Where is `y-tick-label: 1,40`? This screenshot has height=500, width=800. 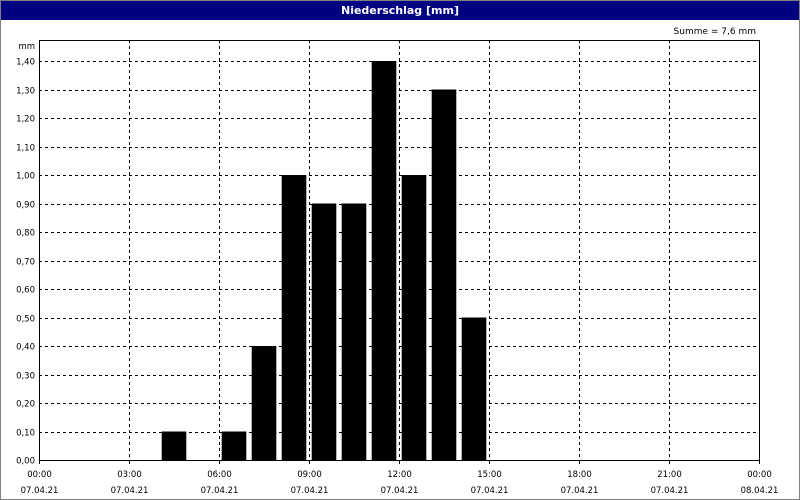 y-tick-label: 1,40 is located at coordinates (25, 63).